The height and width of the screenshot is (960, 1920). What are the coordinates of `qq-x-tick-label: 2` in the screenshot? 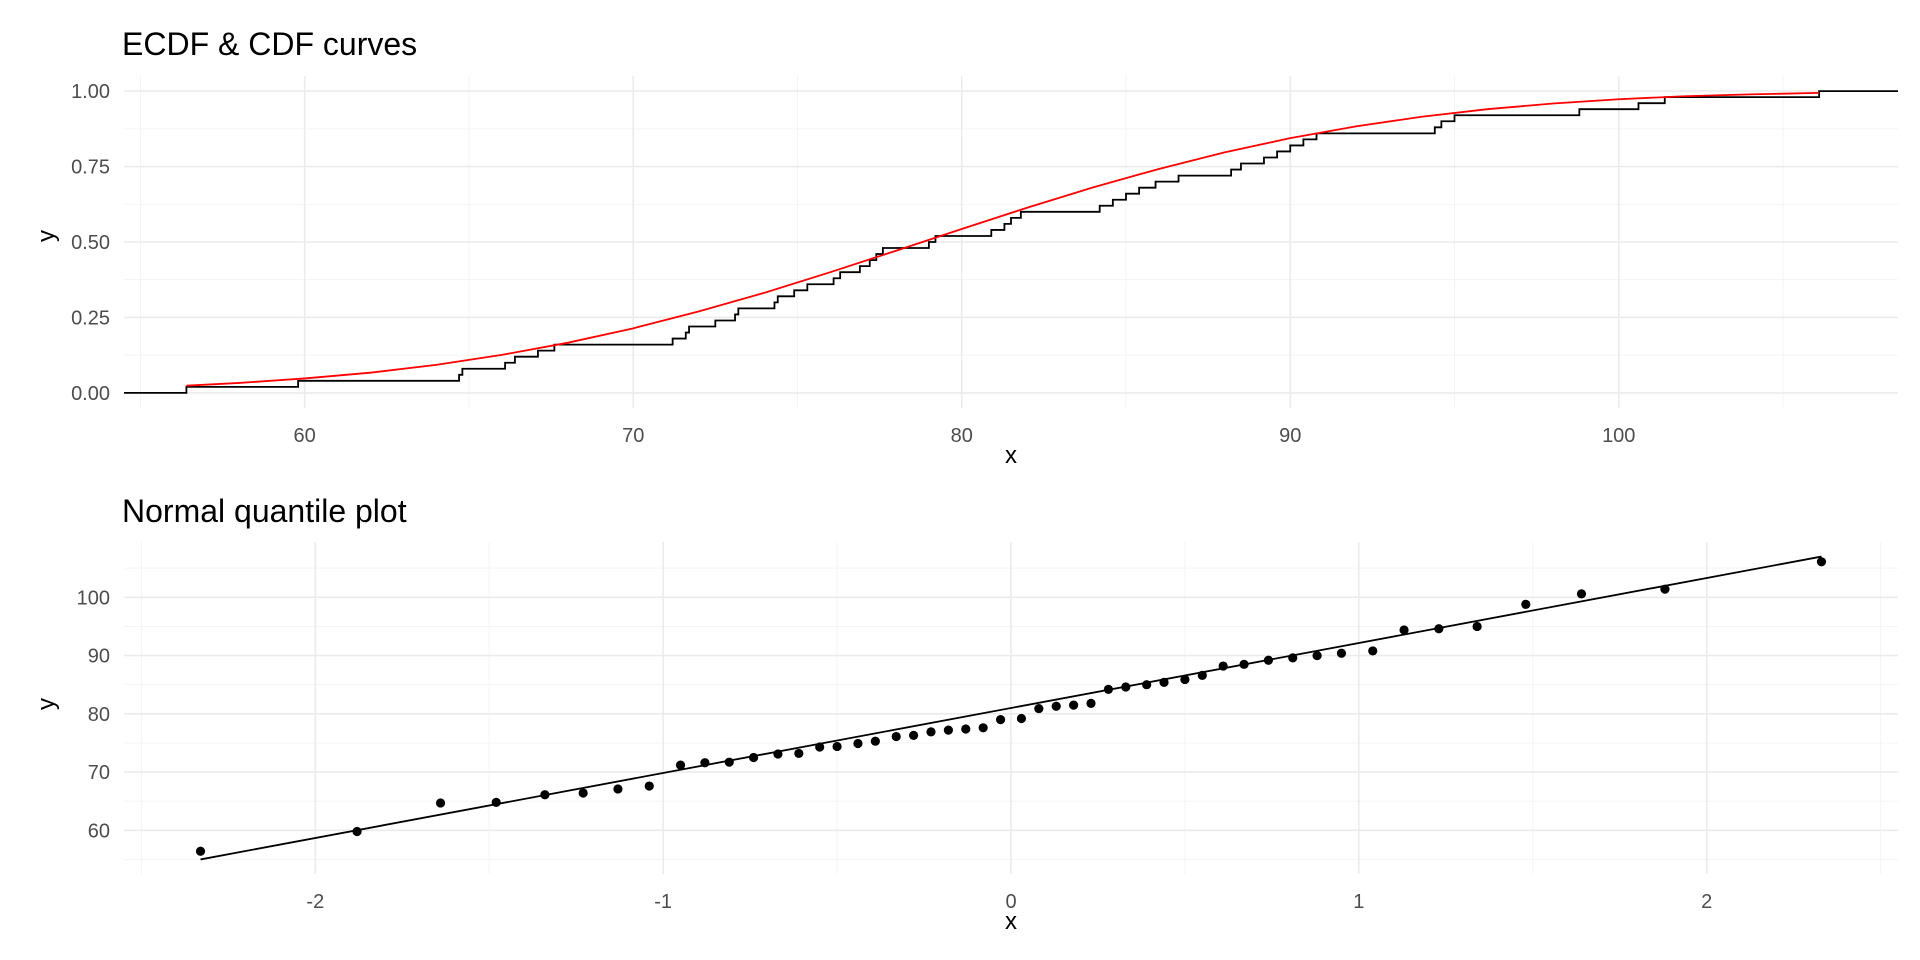 It's located at (1706, 902).